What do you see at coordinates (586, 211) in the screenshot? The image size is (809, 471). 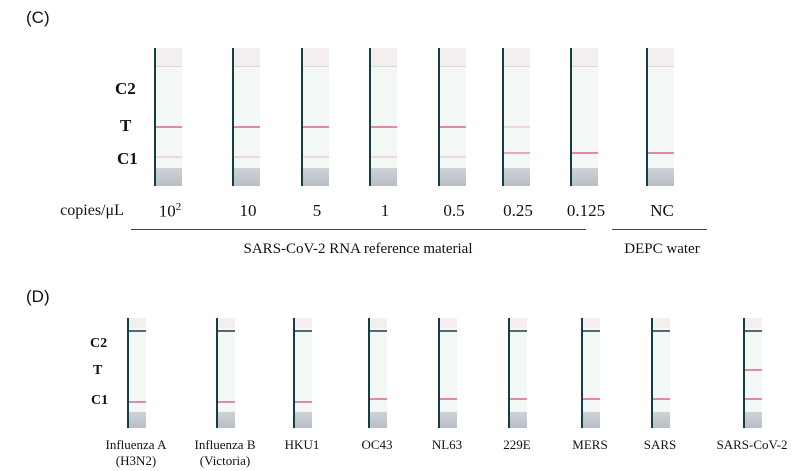 I see `concentration-label: 0.125` at bounding box center [586, 211].